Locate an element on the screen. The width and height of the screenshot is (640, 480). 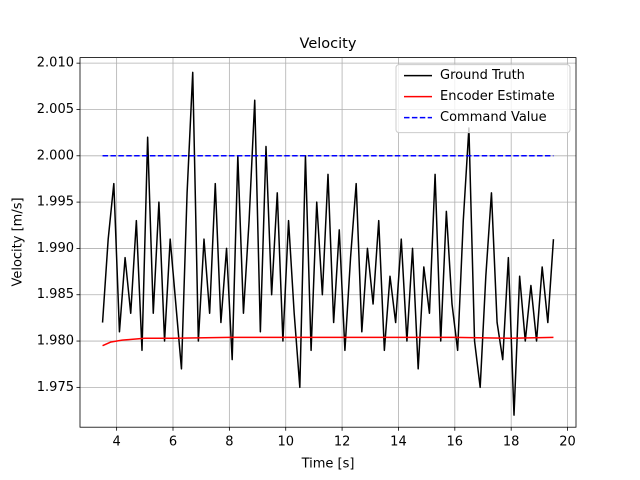
y-tick-label: 1.990 is located at coordinates (55, 248).